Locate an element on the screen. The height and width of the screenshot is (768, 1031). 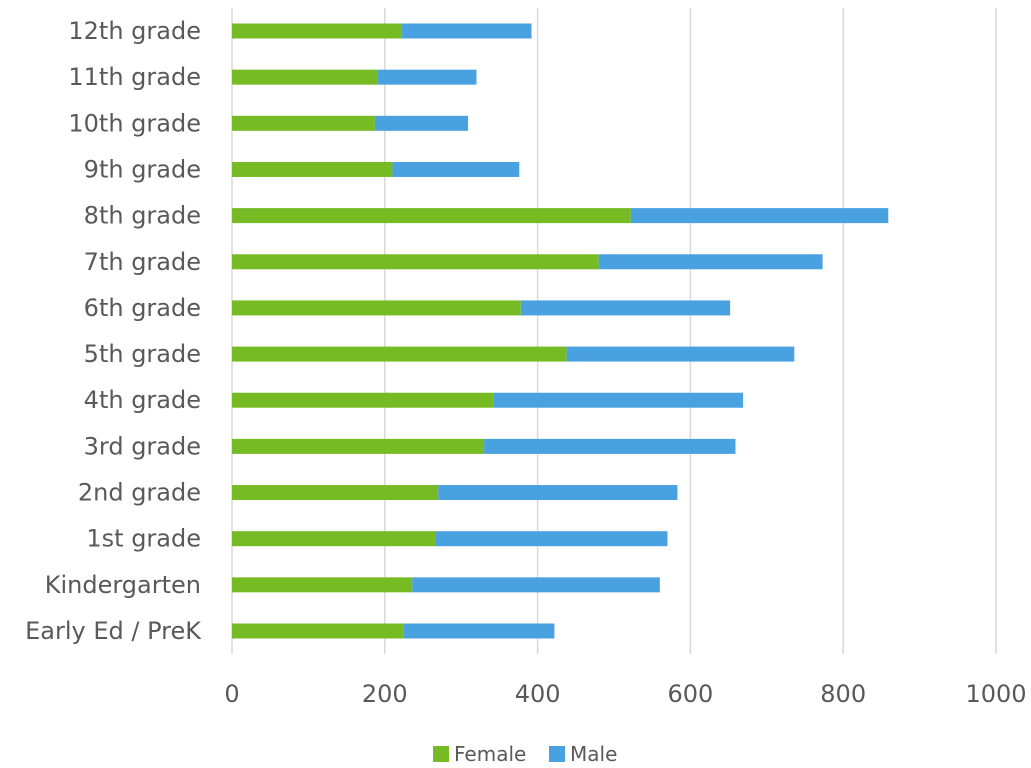
category-label: 7th grade is located at coordinates (142, 262).